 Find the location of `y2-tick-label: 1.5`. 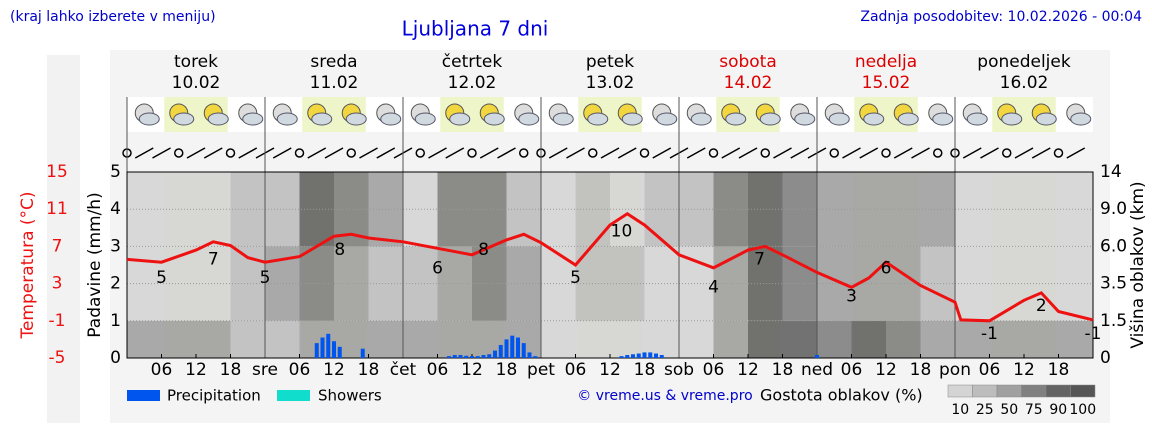

y2-tick-label: 1.5 is located at coordinates (1113, 321).